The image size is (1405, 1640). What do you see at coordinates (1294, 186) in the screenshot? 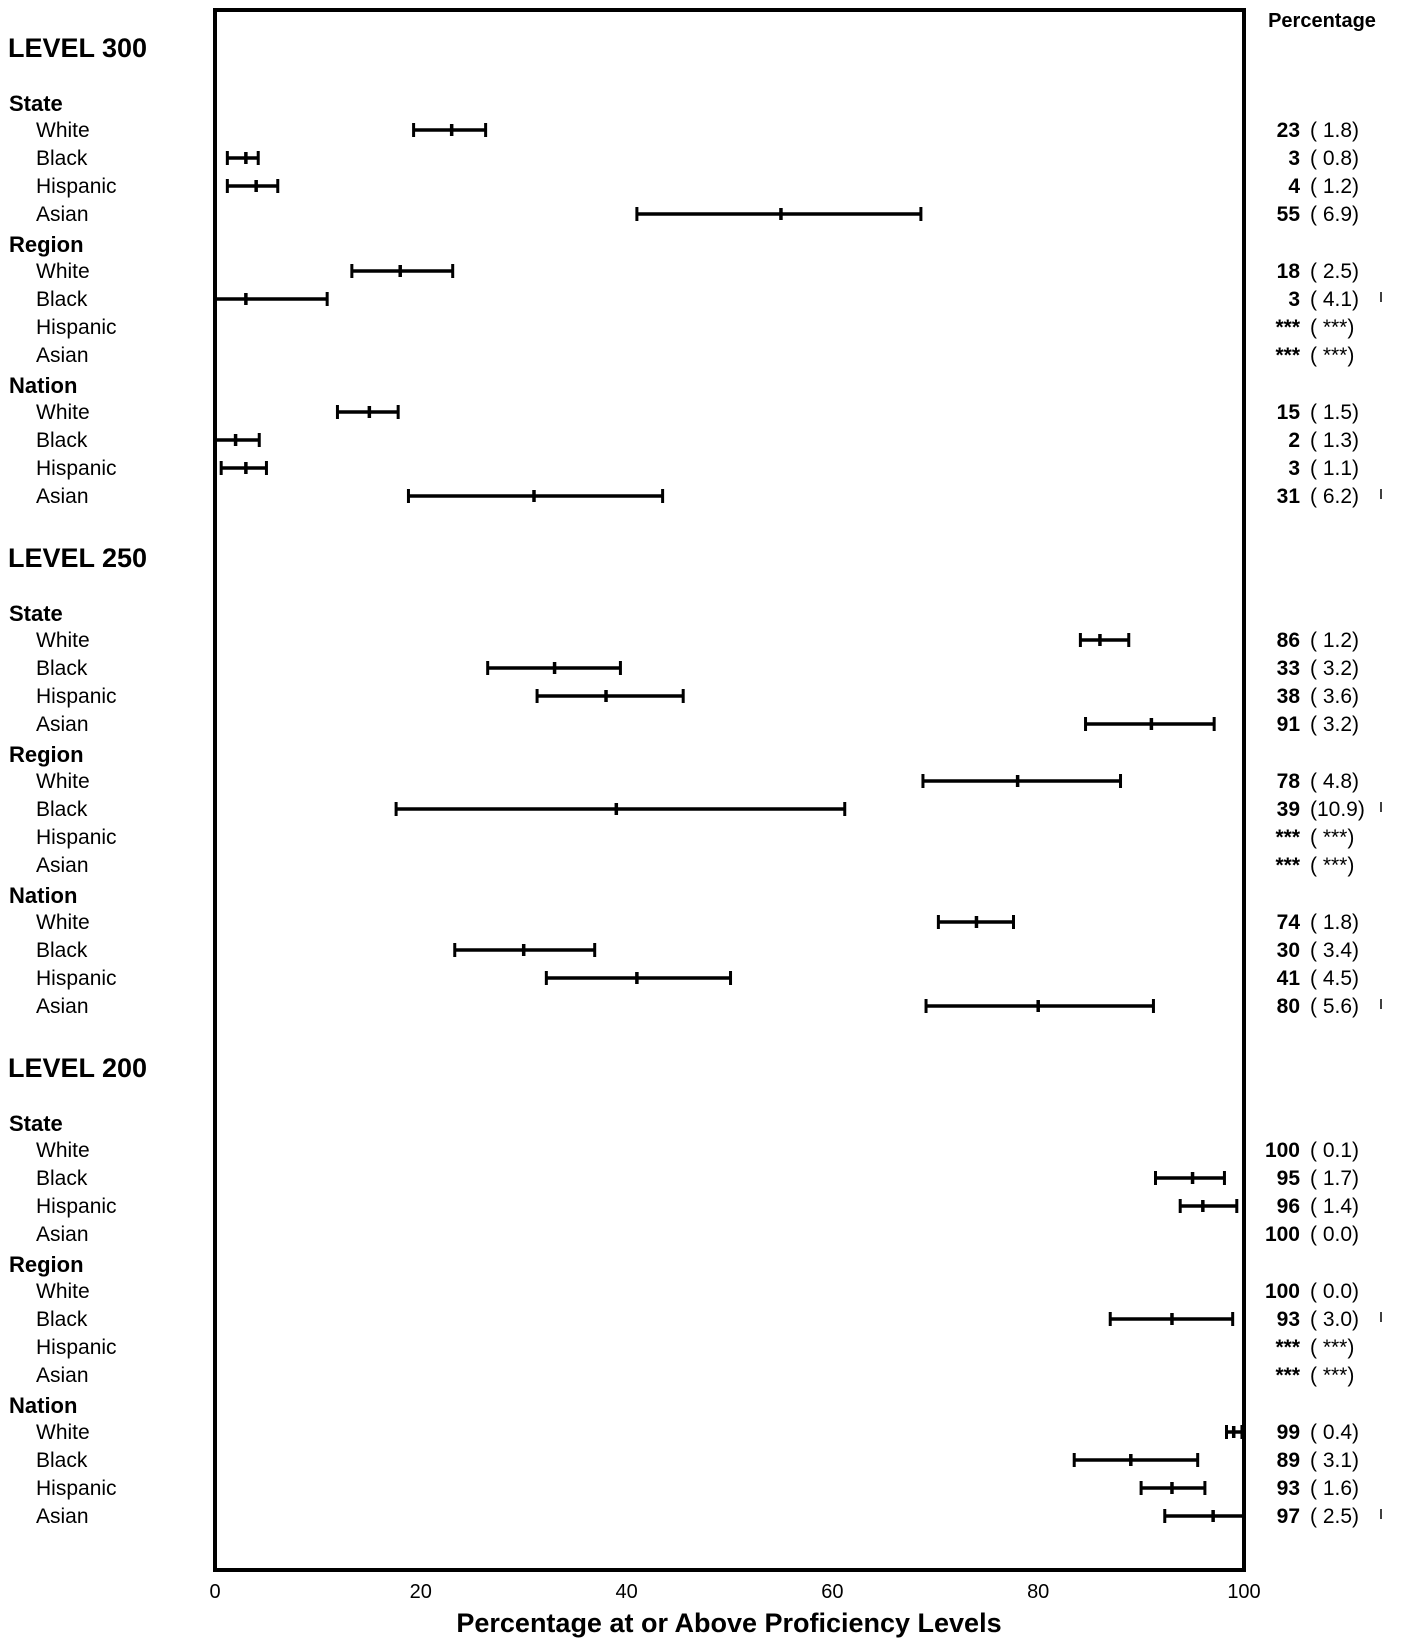
I see `percentage-value: 4` at bounding box center [1294, 186].